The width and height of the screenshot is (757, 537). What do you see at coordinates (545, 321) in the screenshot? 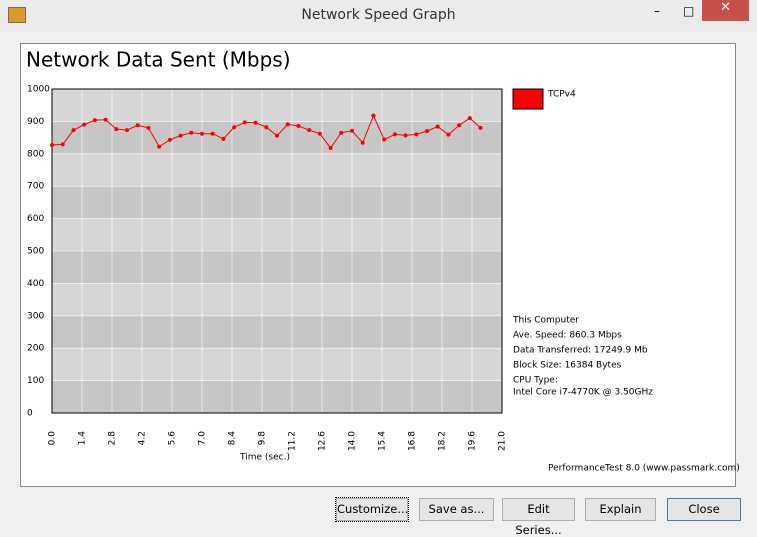
I see `info-line: This Computer` at bounding box center [545, 321].